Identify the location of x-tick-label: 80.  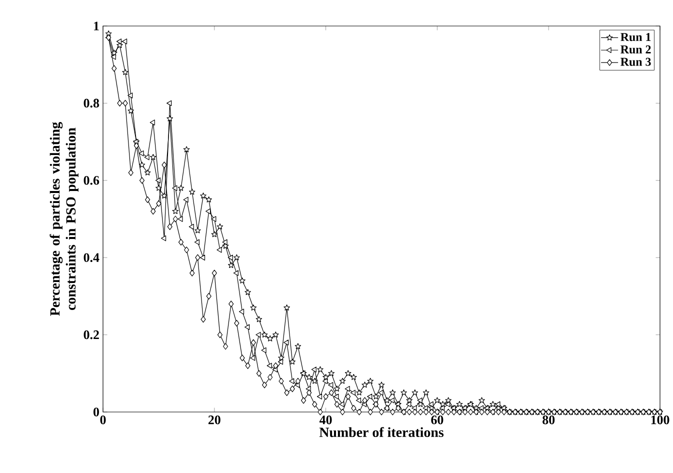
(548, 420).